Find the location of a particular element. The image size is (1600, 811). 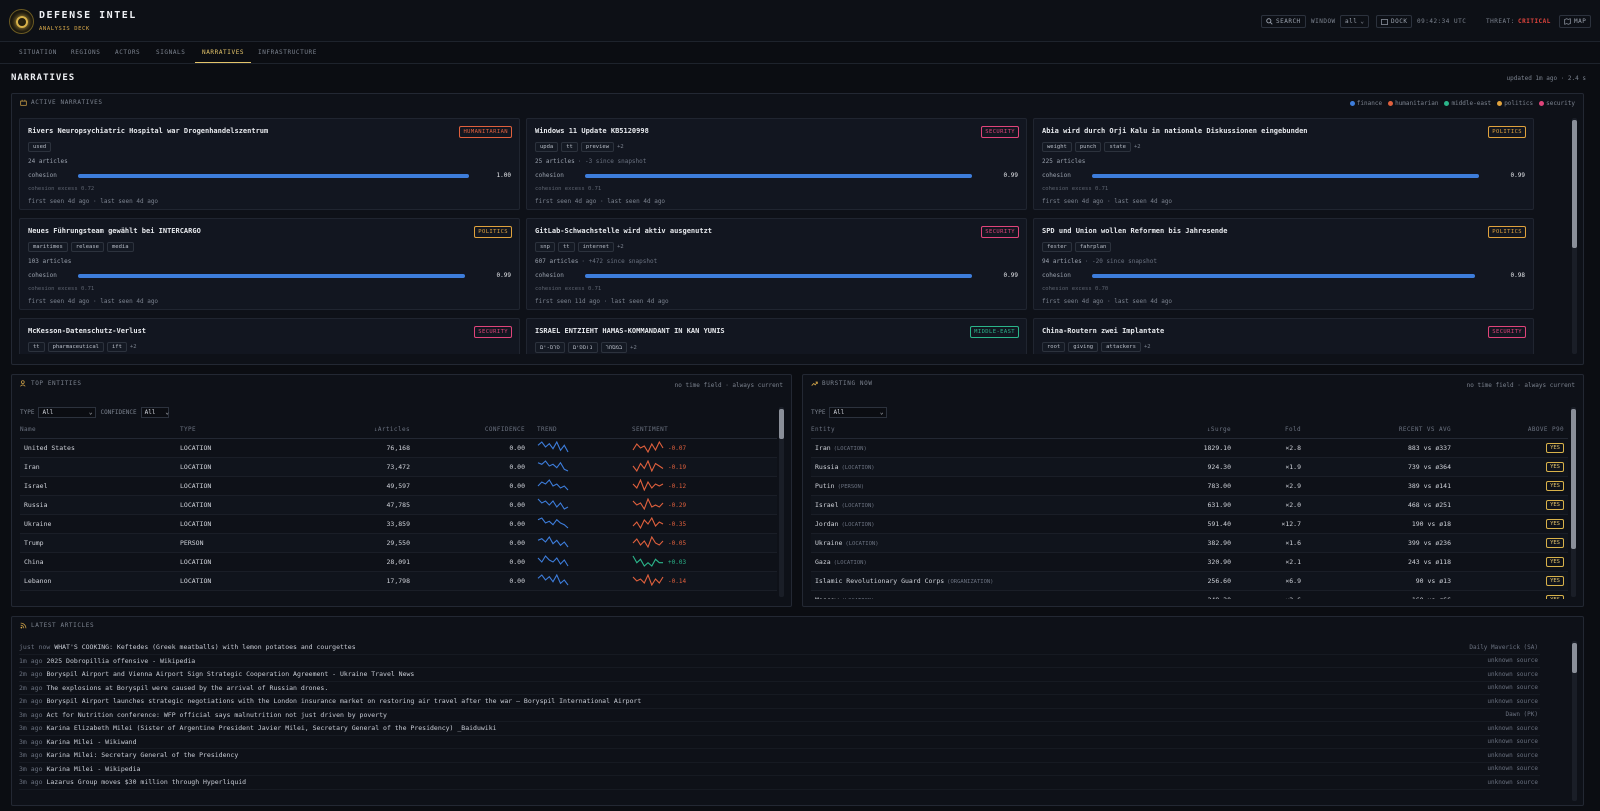

tab-situation: SITUATION is located at coordinates (38, 52).